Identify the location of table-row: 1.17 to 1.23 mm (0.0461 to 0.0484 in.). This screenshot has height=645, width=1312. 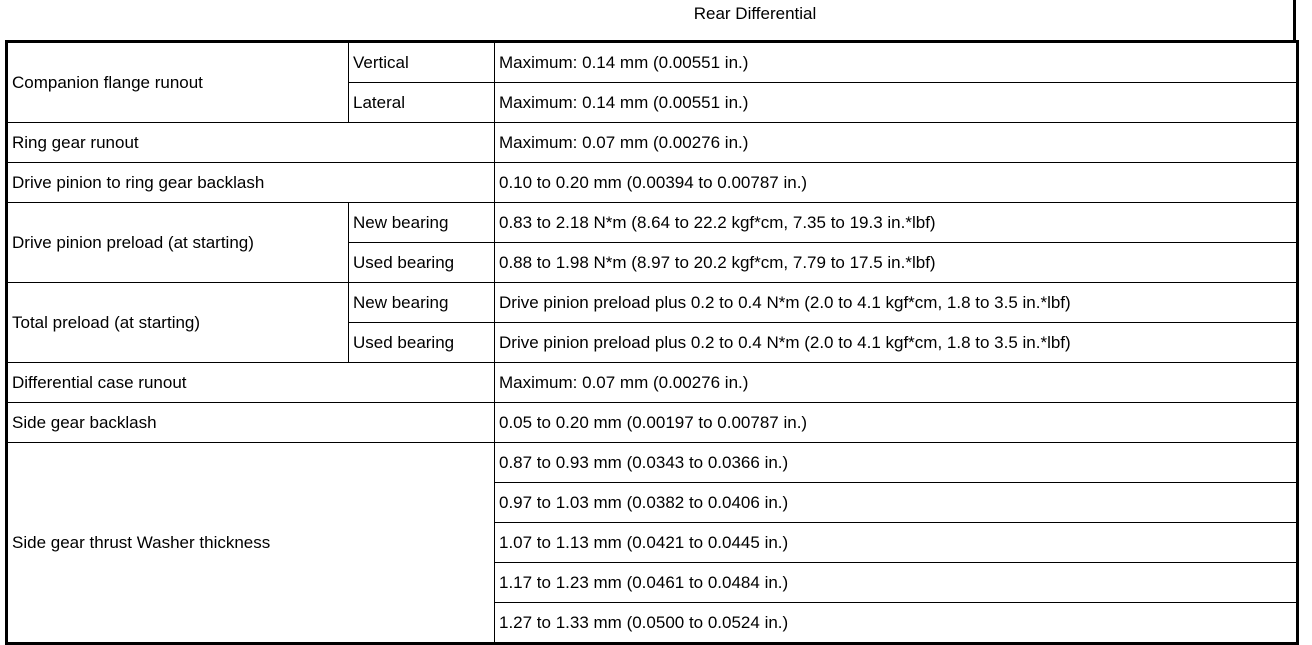
(652, 582).